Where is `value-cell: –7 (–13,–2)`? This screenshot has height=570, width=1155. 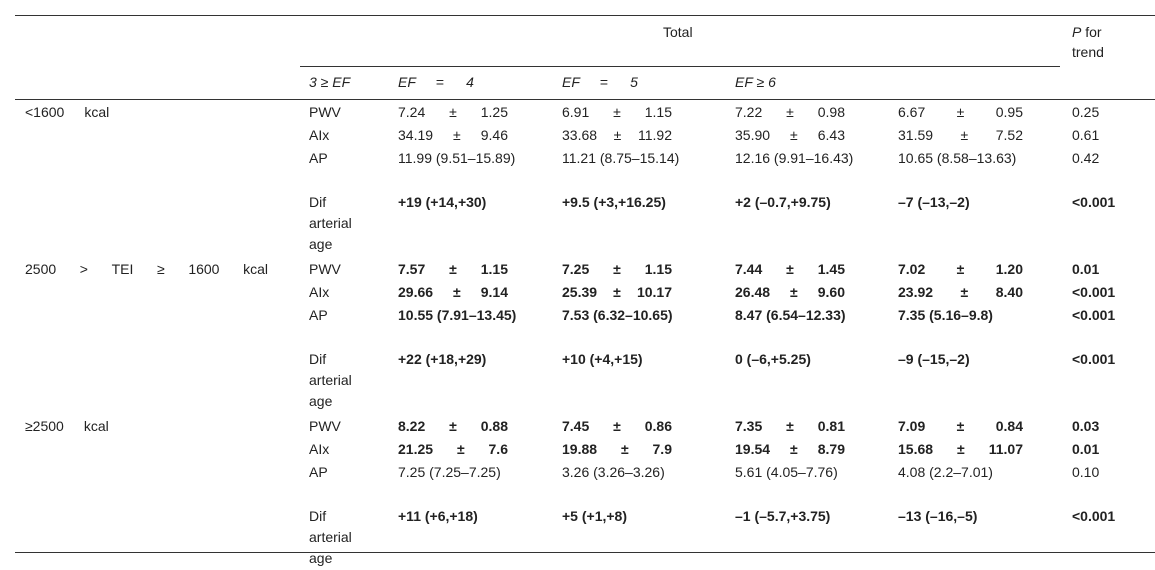 value-cell: –7 (–13,–2) is located at coordinates (934, 202).